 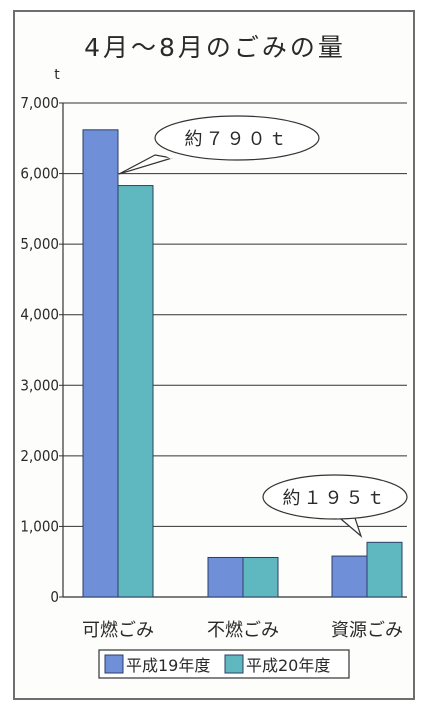 I want to click on y-axis-unit: t, so click(x=57, y=75).